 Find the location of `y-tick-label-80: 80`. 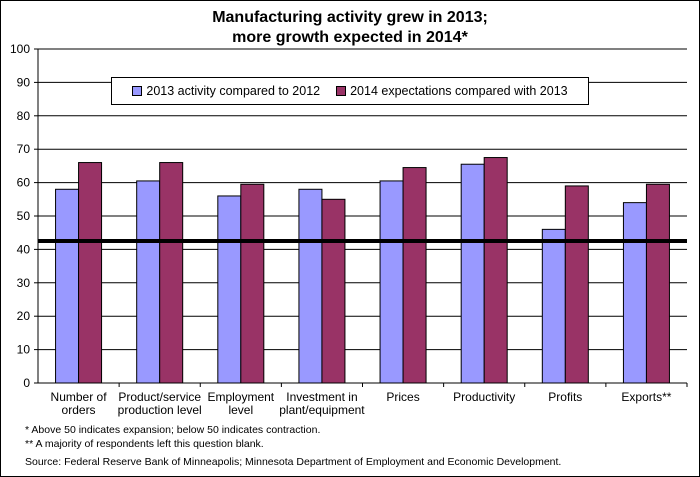

y-tick-label-80: 80 is located at coordinates (24, 116).